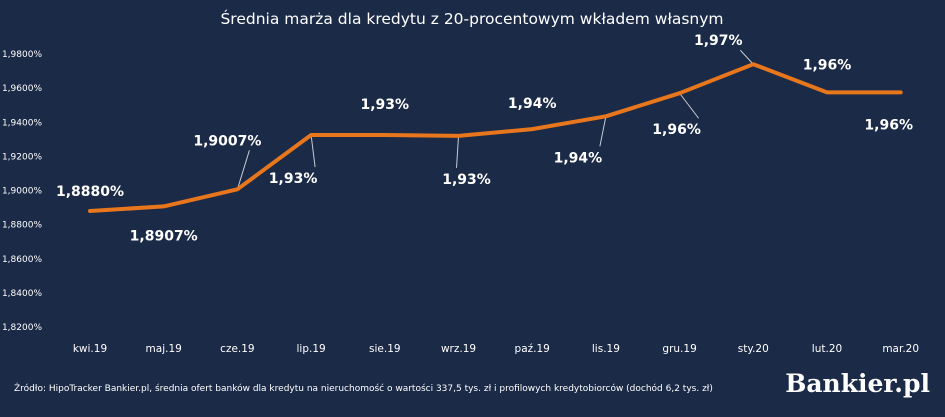 This screenshot has height=417, width=945. What do you see at coordinates (90, 349) in the screenshot?
I see `x-tick-label: kwi.19` at bounding box center [90, 349].